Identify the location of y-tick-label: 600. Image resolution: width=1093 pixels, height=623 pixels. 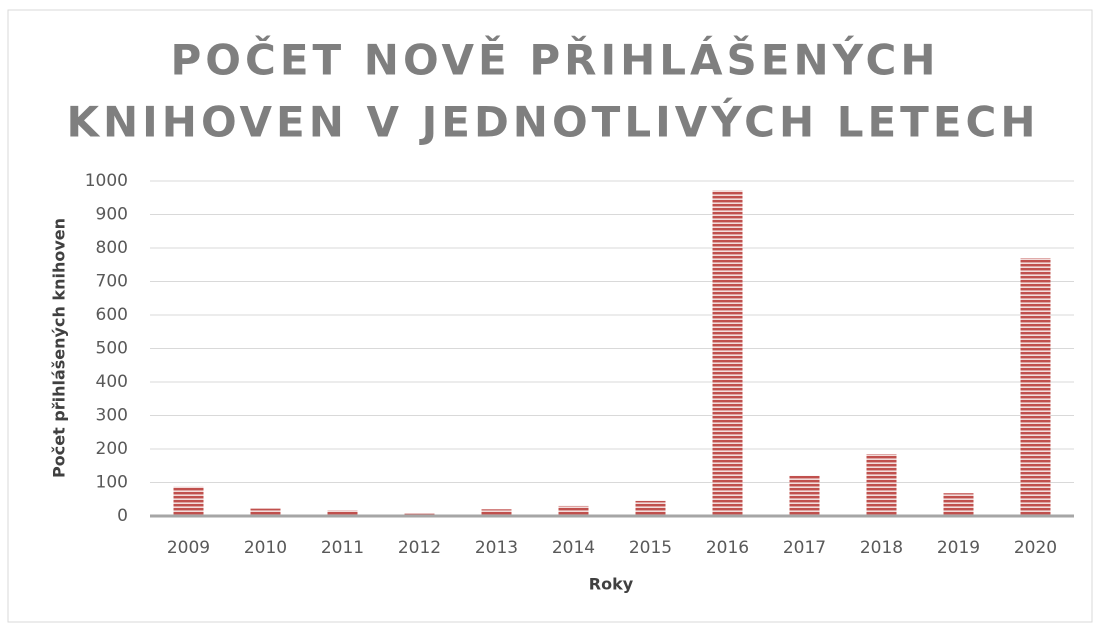
(112, 315).